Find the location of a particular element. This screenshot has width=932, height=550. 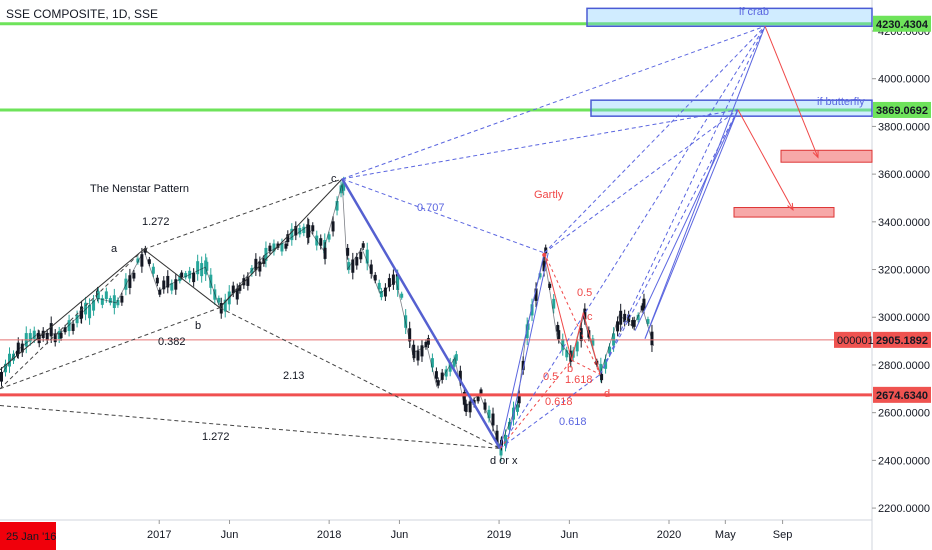

crab-zone-box is located at coordinates (729, 17).